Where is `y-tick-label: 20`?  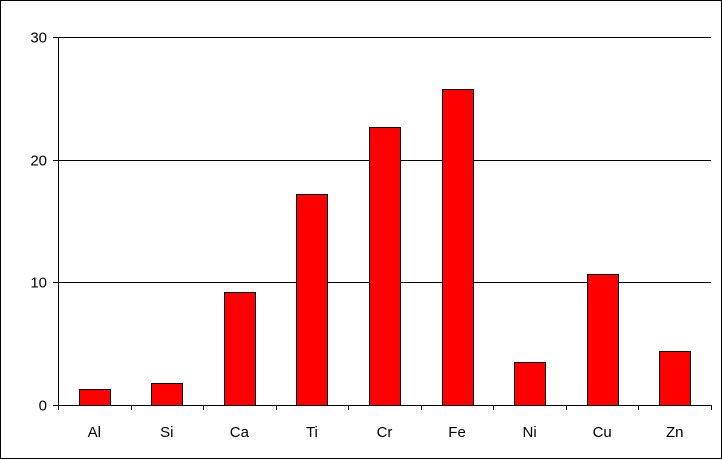
y-tick-label: 20 is located at coordinates (38, 161).